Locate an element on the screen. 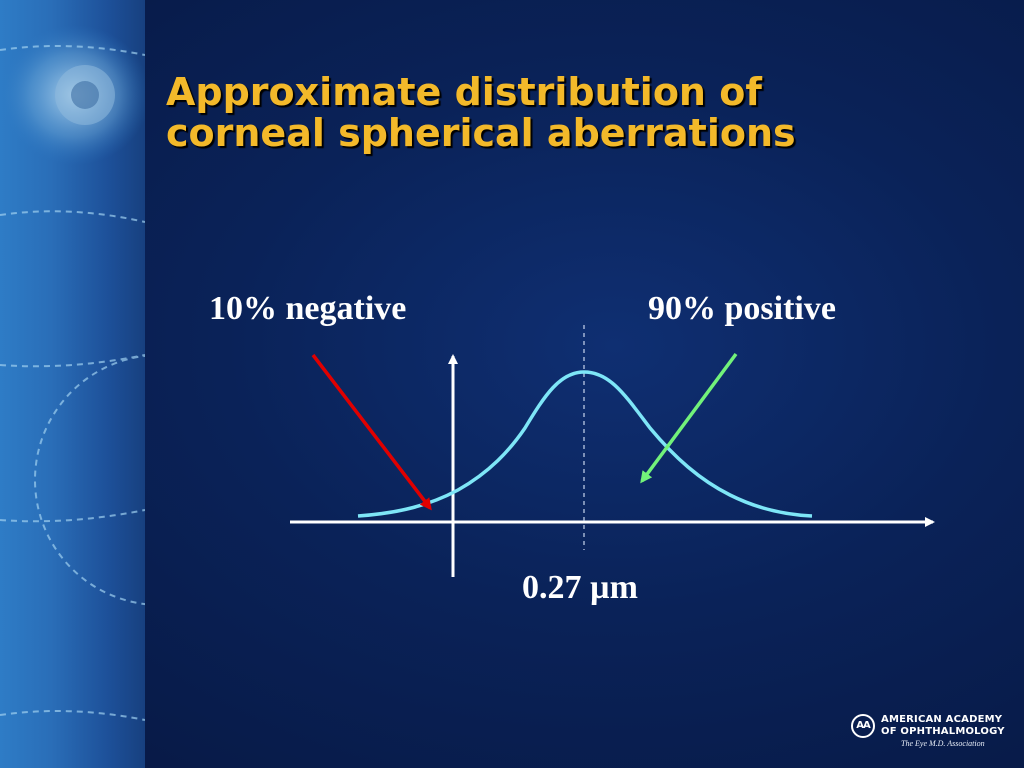  logo-tagline: The Eye M.D. Association is located at coordinates (943, 743).